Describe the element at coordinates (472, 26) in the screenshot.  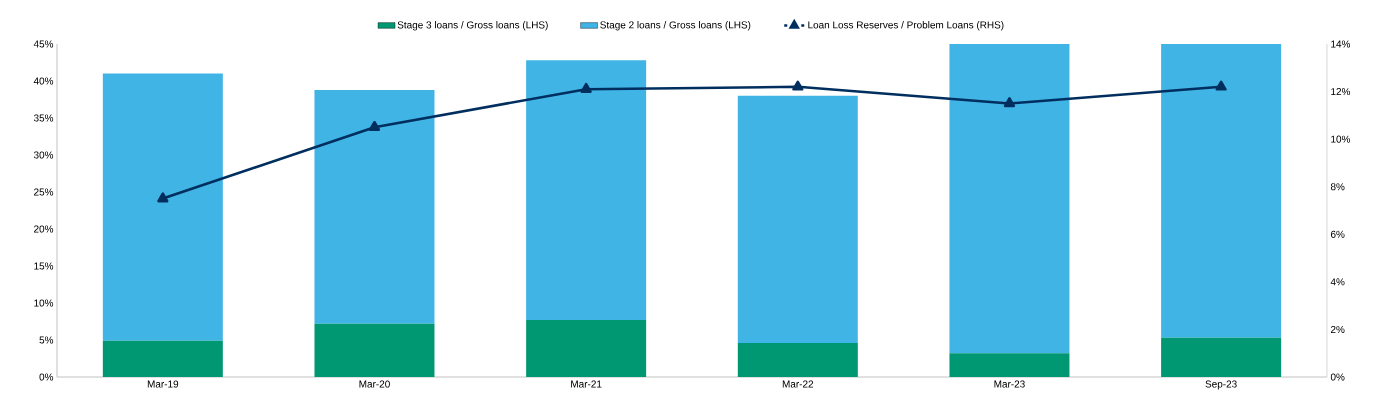
I see `legend-label: Stage 3 loans / Gross loans (LHS)` at that location.